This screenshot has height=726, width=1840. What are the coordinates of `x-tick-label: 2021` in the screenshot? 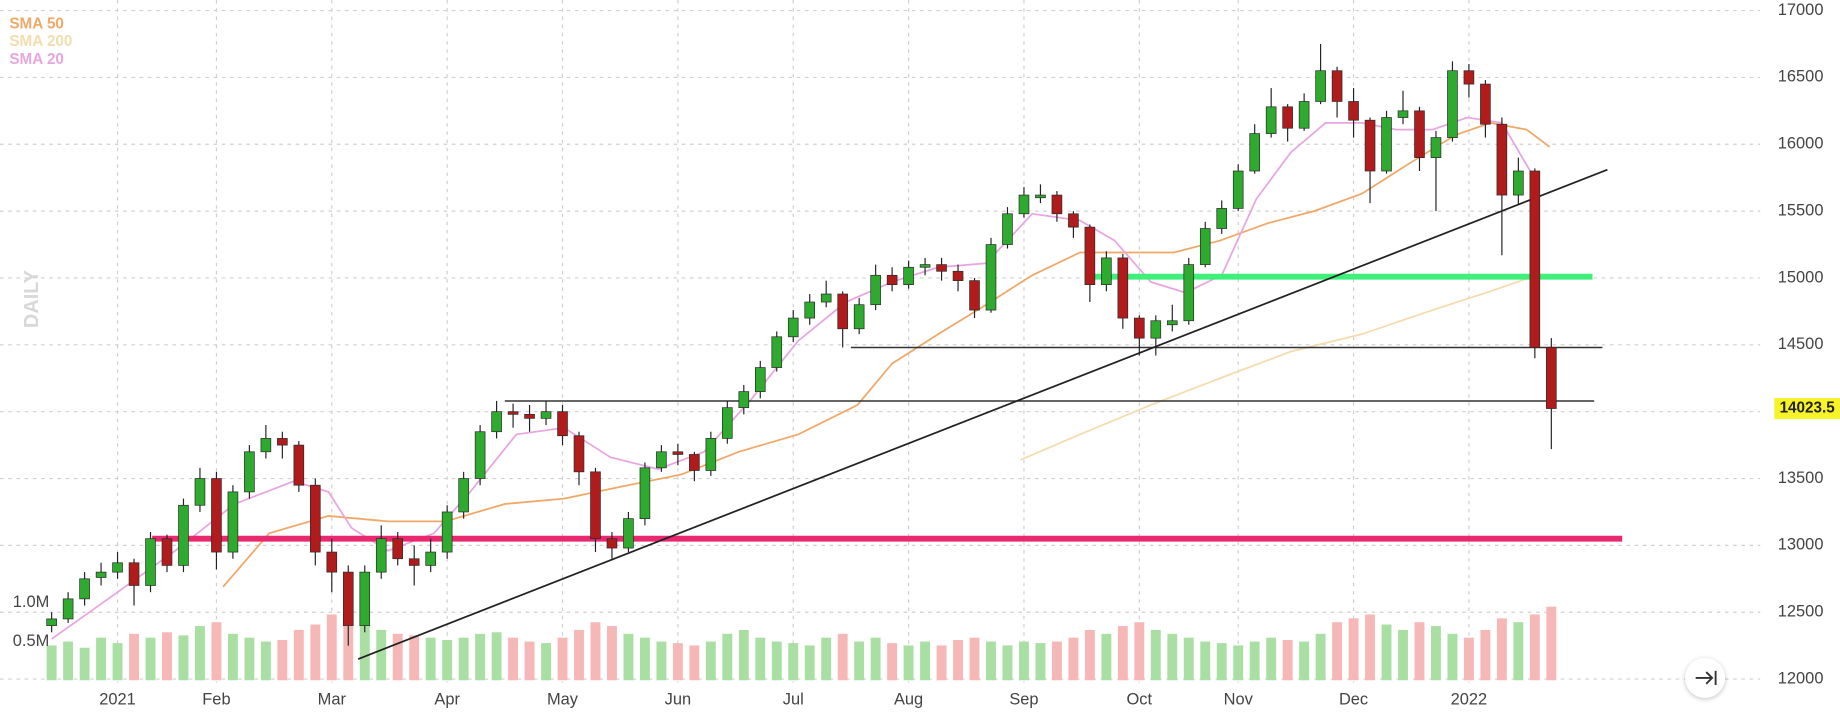 It's located at (117, 700).